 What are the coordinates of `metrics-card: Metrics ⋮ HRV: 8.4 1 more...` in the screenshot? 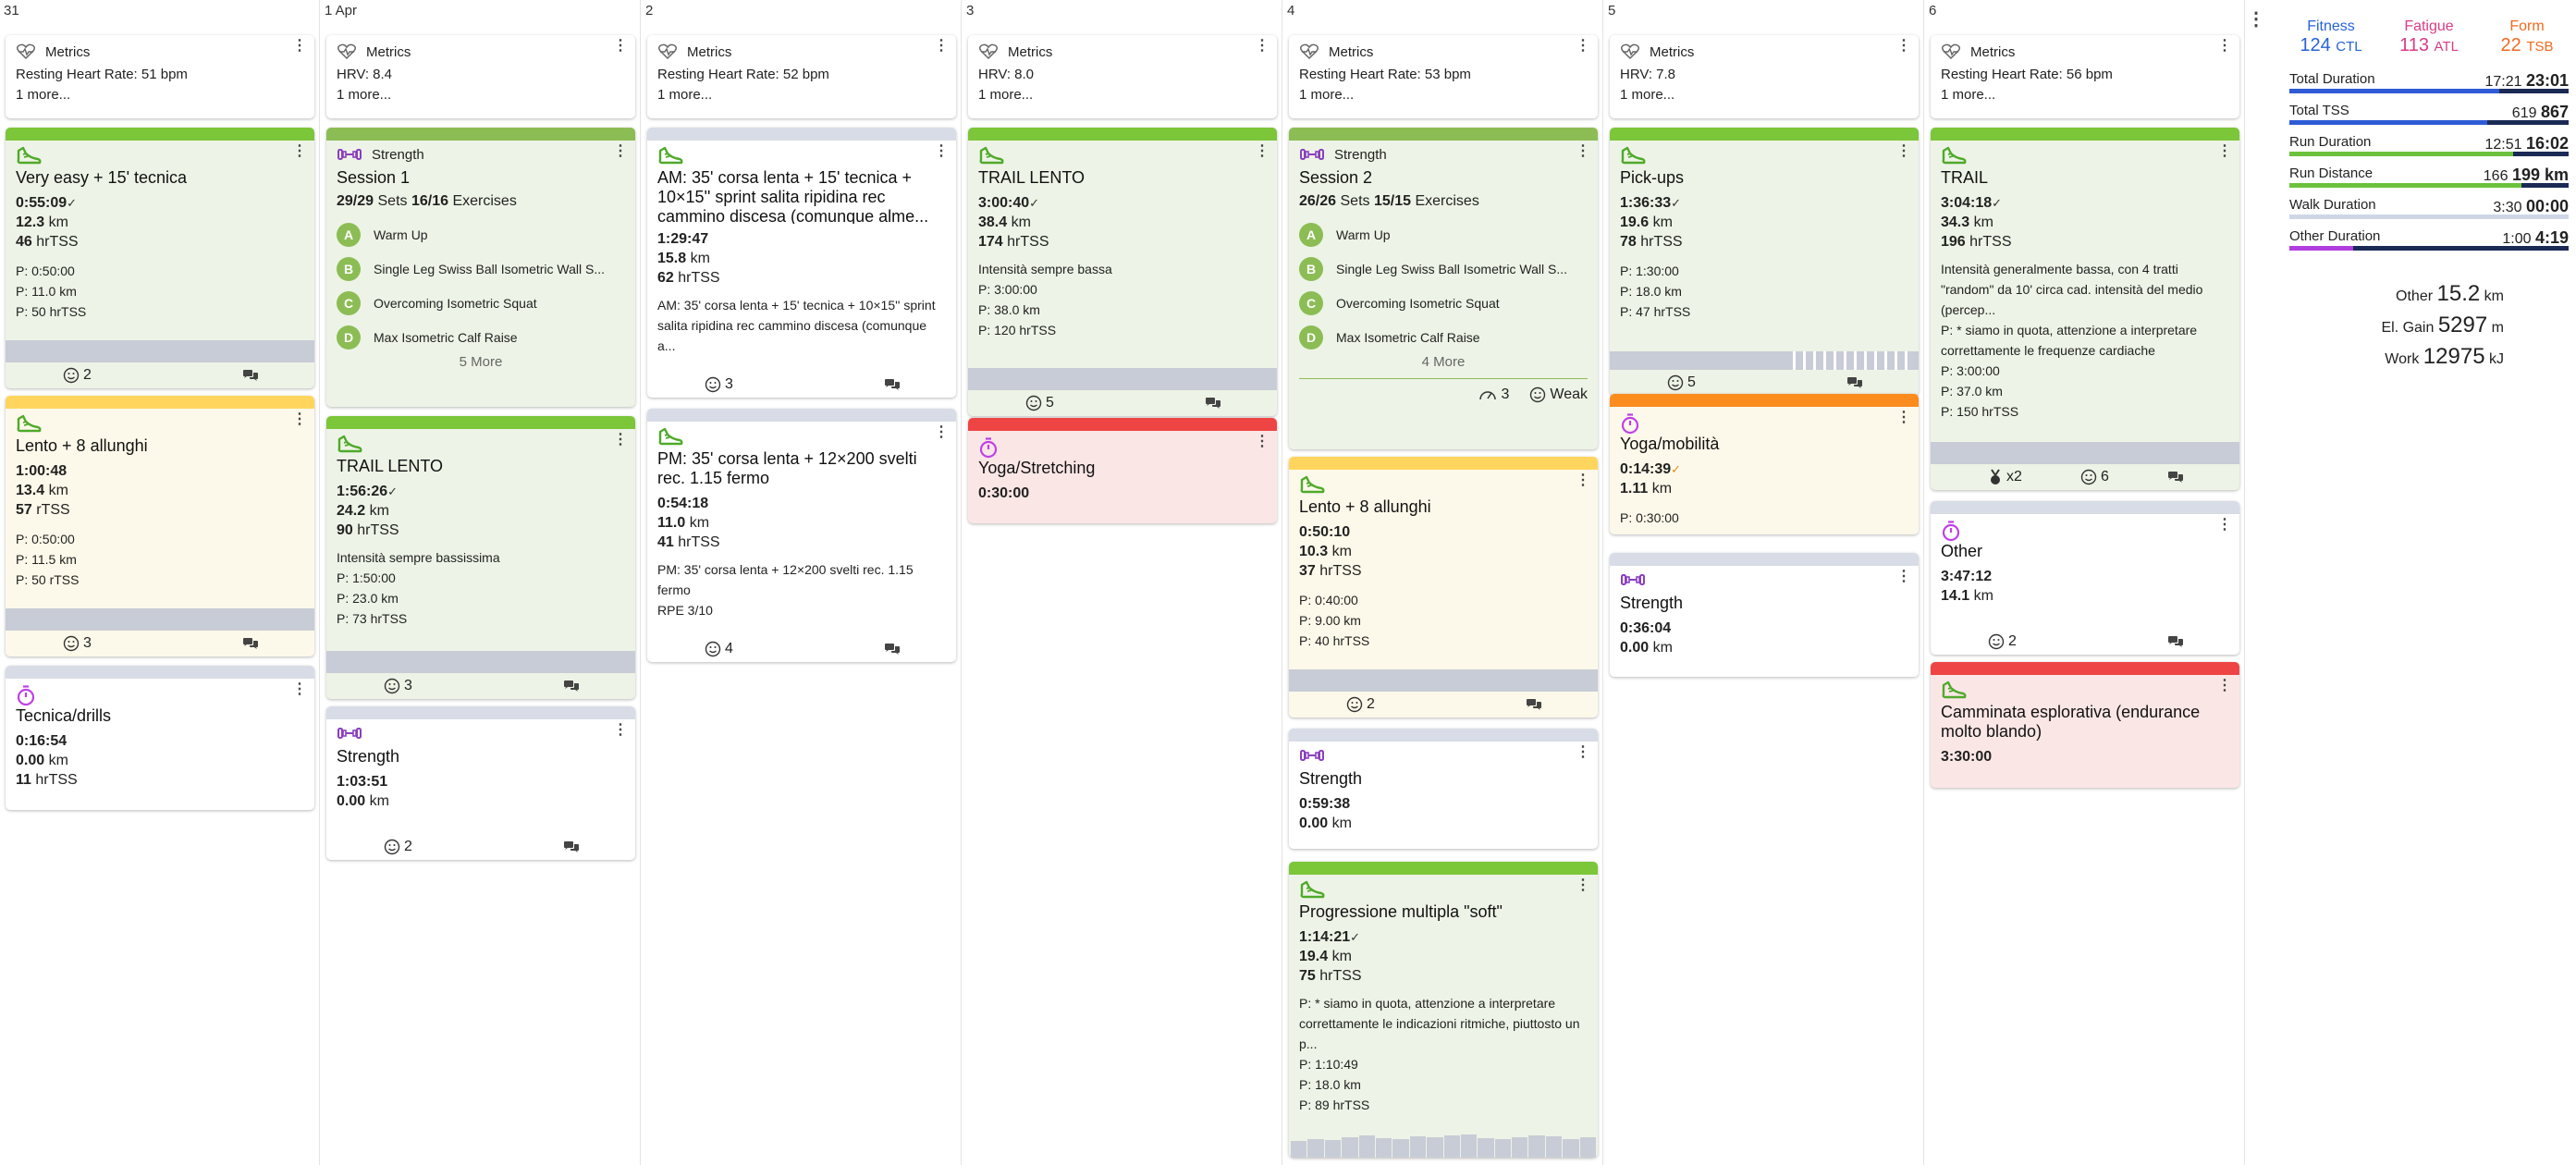 It's located at (480, 77).